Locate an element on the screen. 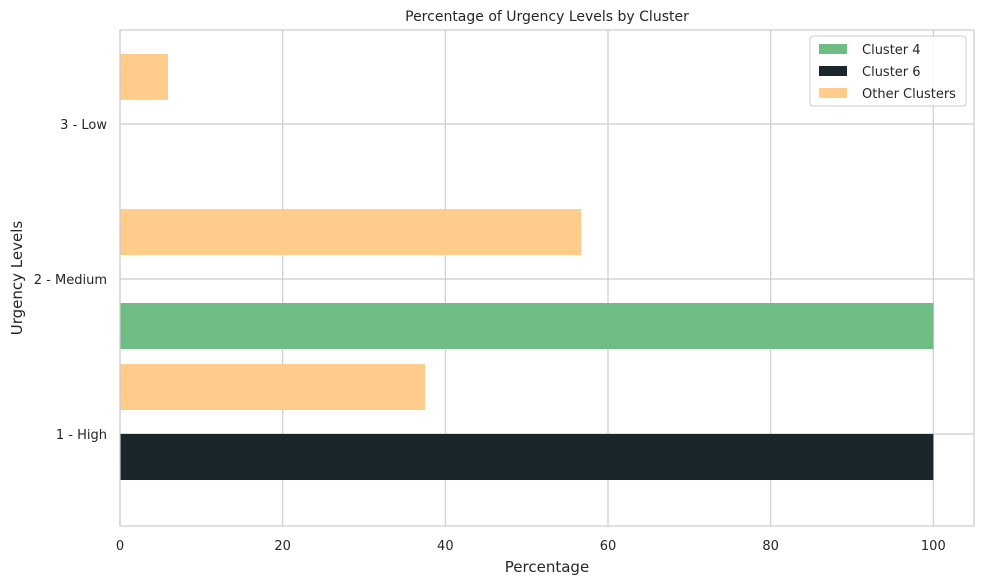 The width and height of the screenshot is (984, 584). y-tick-label: 1 - High is located at coordinates (81, 435).